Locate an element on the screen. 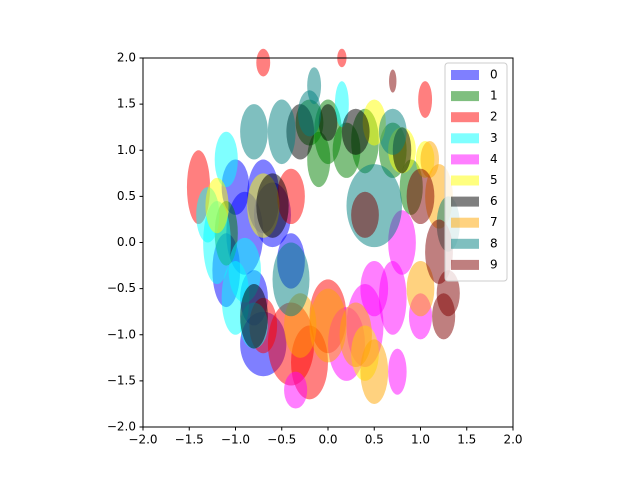  x-tick-label: 1.5 is located at coordinates (466, 440).